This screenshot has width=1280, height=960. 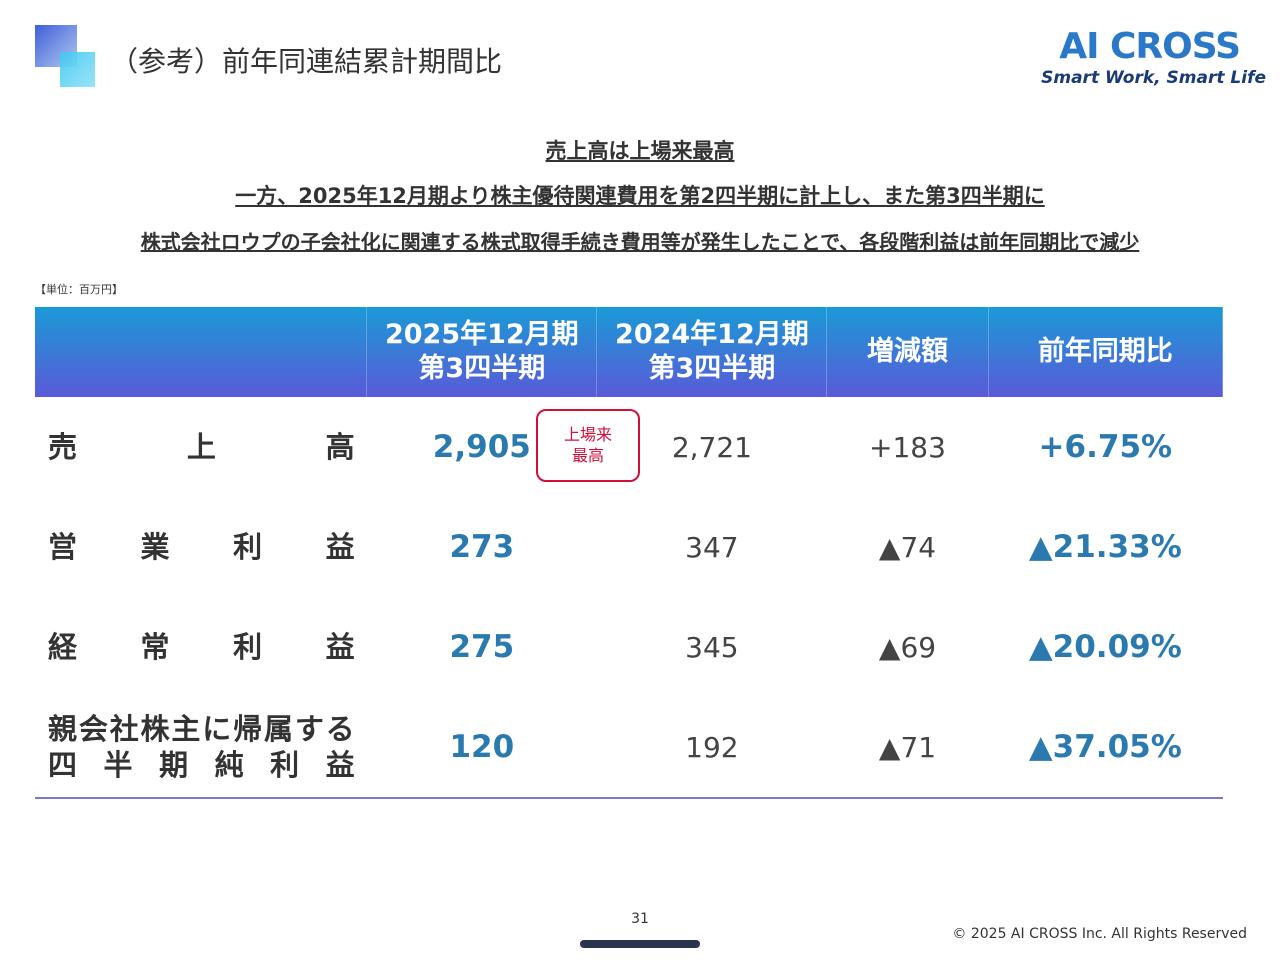 I want to click on badge-text: 最高, so click(x=587, y=455).